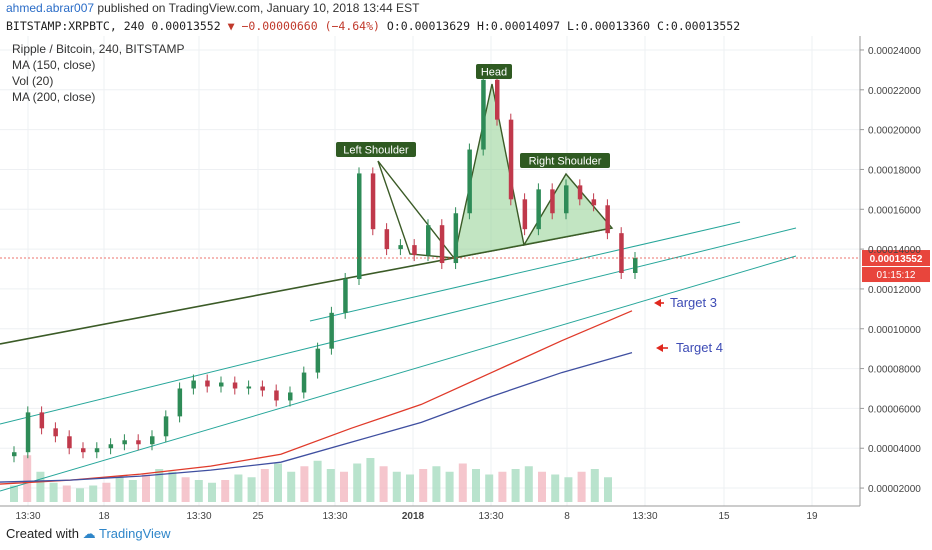  I want to click on legend-ma200: MA (200, close), so click(53, 97).